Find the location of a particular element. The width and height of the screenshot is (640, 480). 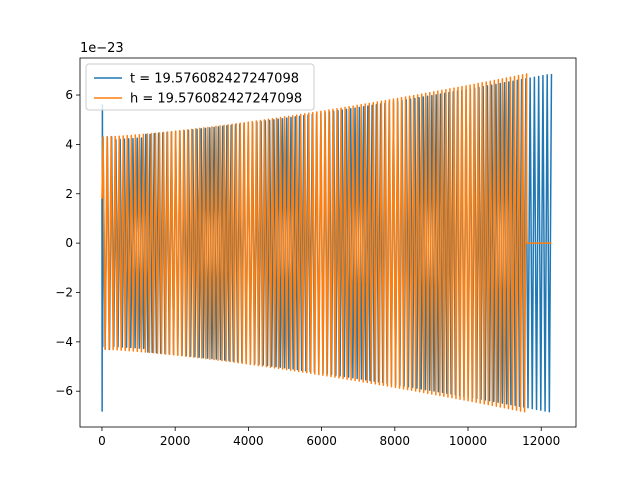

x-tick-label: 2000 is located at coordinates (175, 441).